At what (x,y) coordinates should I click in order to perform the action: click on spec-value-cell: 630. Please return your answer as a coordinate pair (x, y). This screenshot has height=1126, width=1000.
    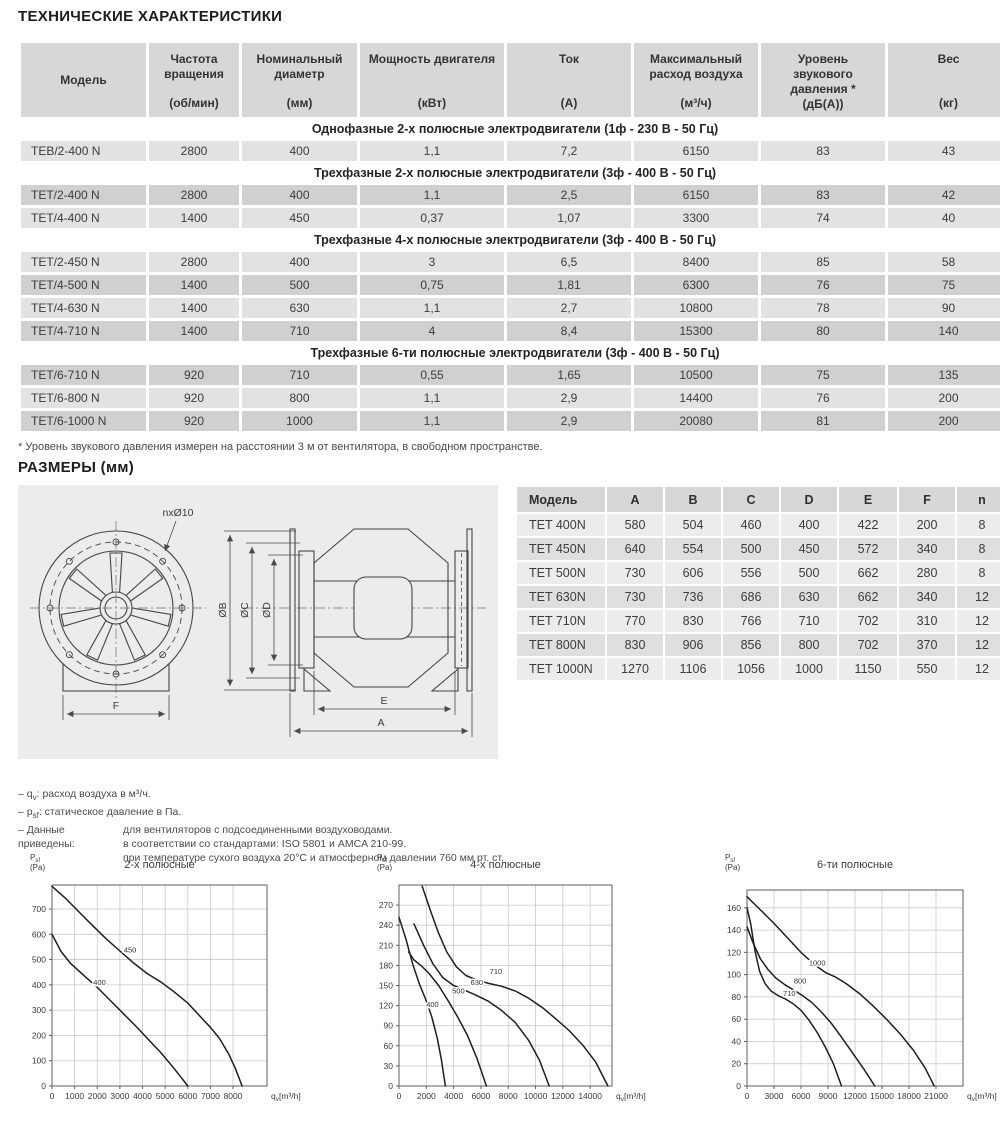
    Looking at the image, I should click on (299, 308).